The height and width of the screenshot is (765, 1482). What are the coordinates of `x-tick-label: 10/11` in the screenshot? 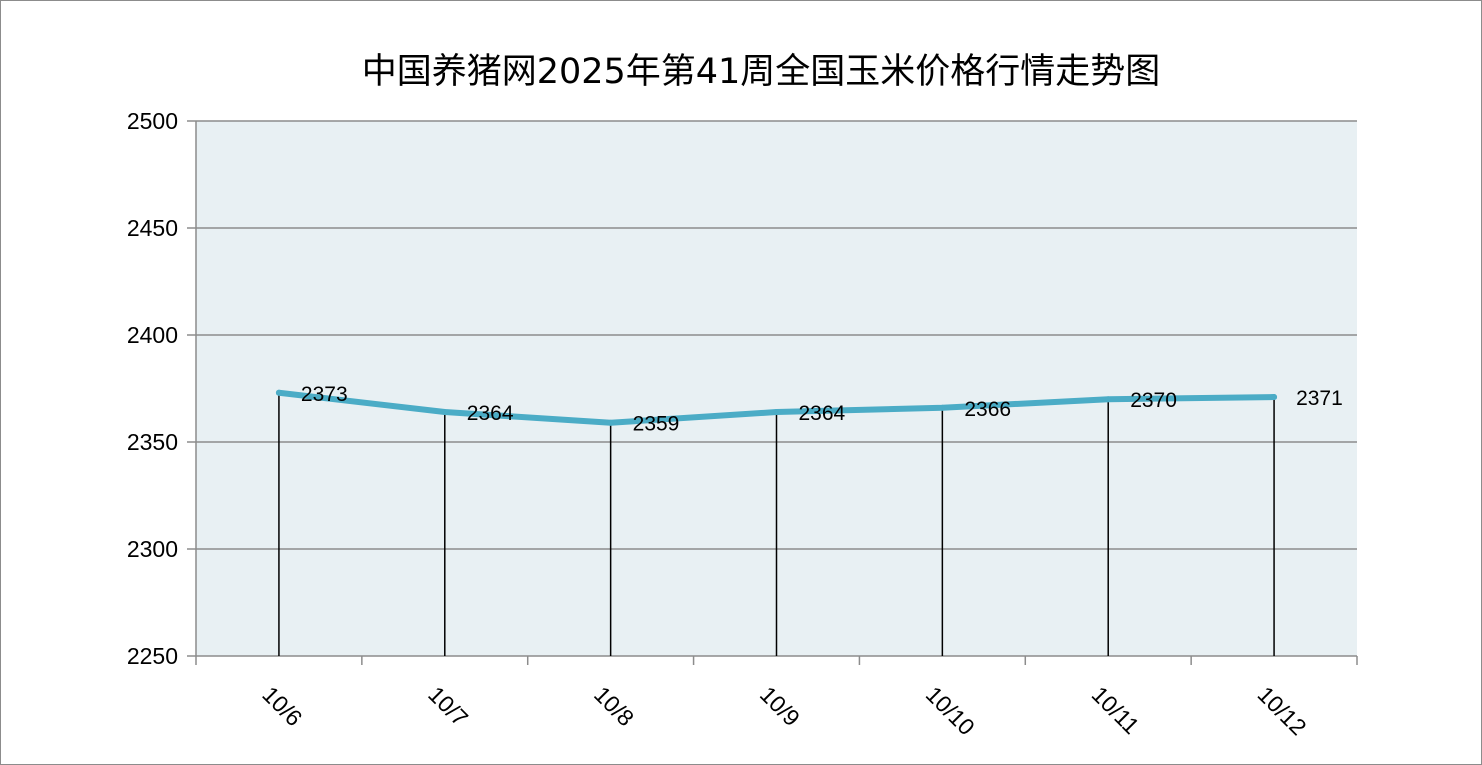 It's located at (1116, 710).